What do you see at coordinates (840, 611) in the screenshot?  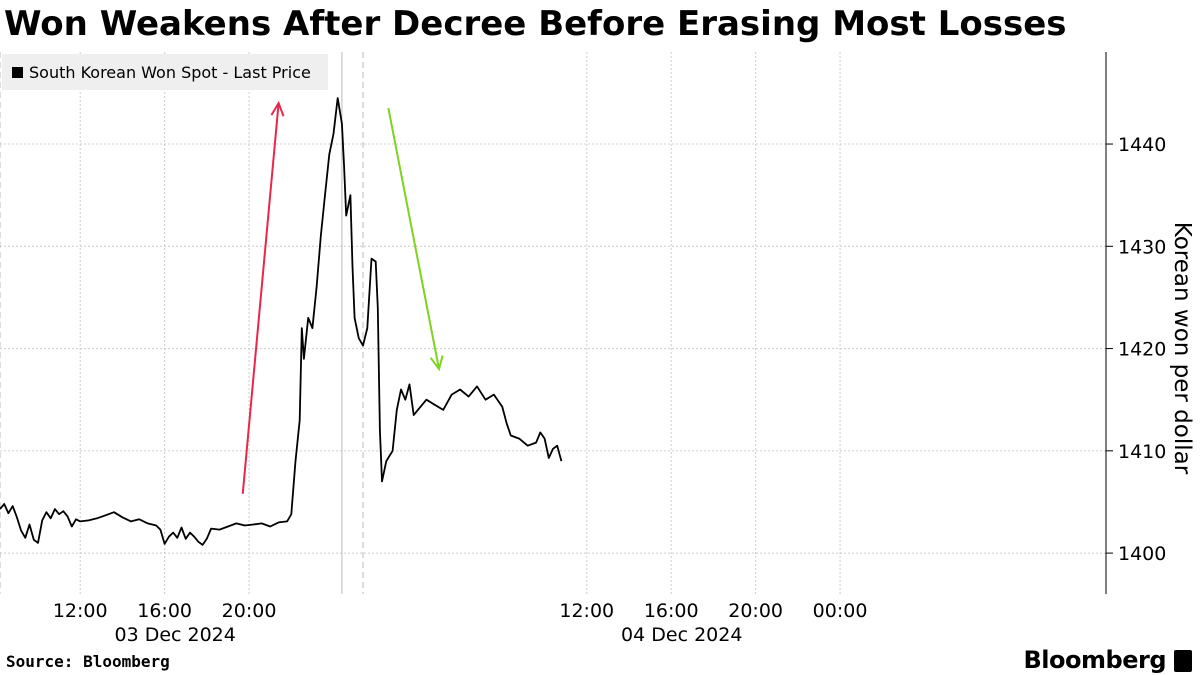 I see `x-tick-label: 00:00` at bounding box center [840, 611].